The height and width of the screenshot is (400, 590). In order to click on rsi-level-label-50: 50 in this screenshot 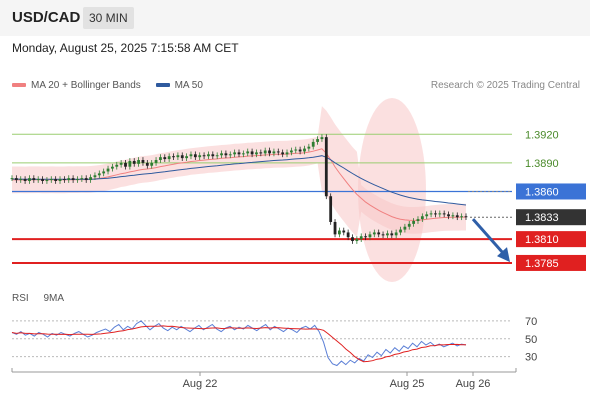, I will do `click(531, 340)`.